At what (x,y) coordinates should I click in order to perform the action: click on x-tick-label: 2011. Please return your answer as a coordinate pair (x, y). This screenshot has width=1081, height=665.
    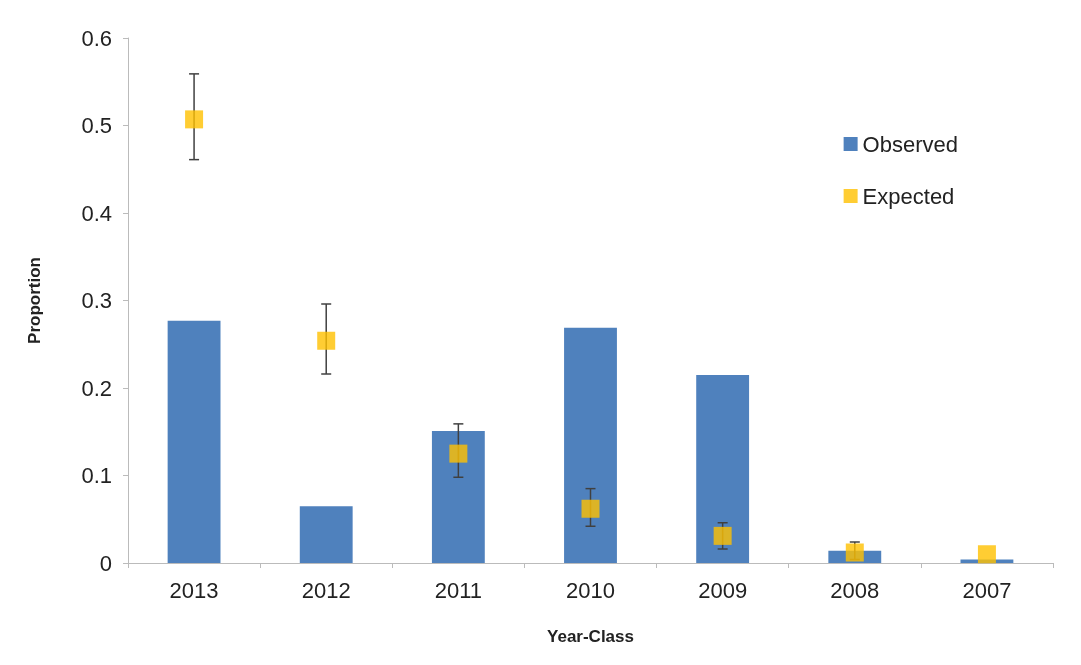
    Looking at the image, I should click on (458, 590).